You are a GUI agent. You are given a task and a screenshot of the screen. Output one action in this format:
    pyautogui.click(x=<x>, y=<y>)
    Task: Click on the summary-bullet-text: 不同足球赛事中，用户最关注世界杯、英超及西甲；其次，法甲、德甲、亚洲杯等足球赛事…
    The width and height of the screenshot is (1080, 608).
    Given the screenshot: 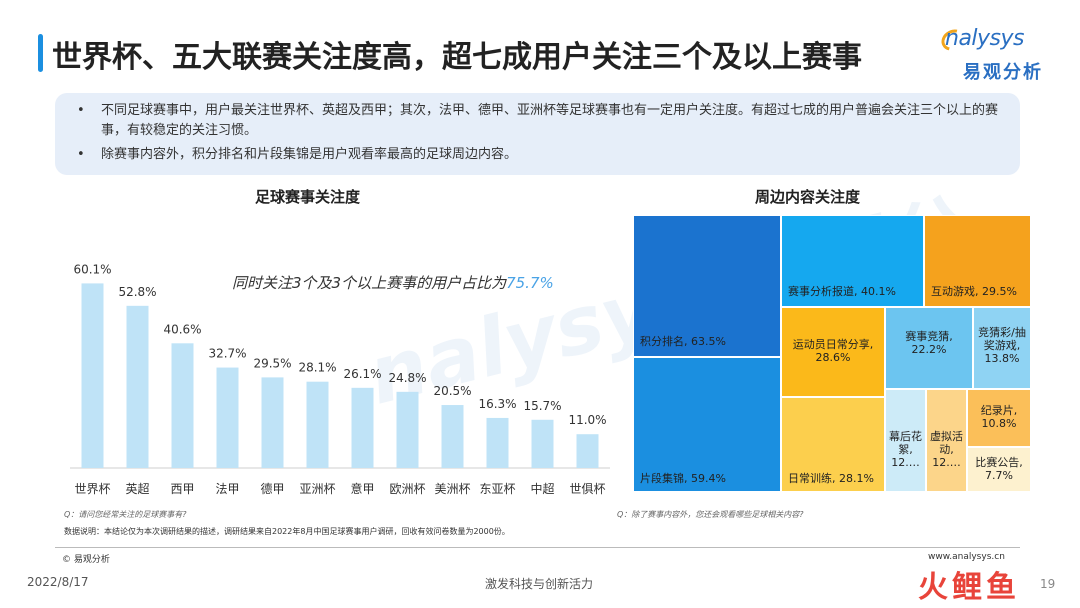 What is the action you would take?
    pyautogui.click(x=550, y=120)
    